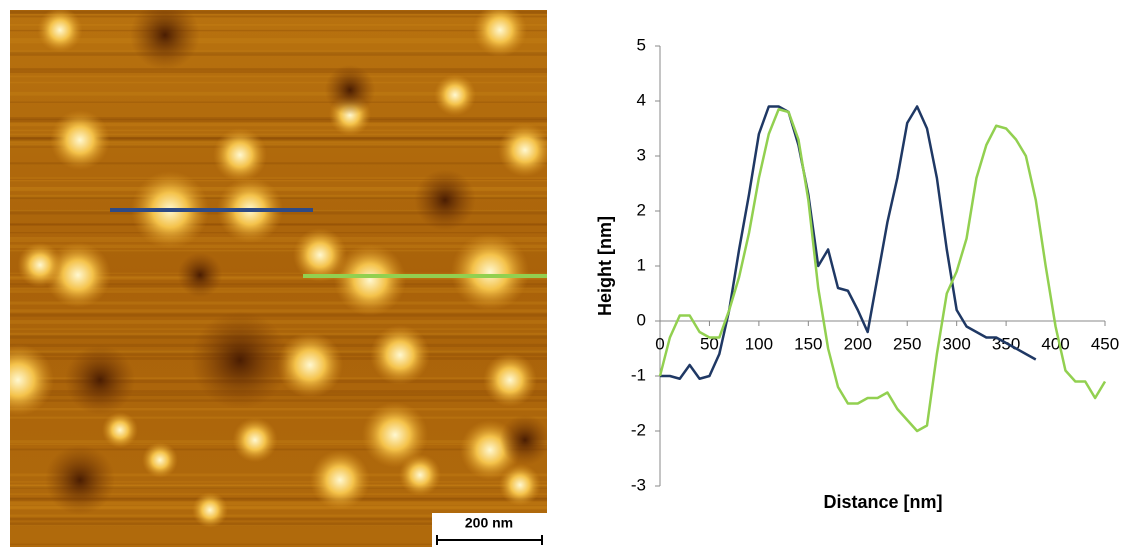  Describe the element at coordinates (641, 209) in the screenshot. I see `y-tick-label: 2` at that location.